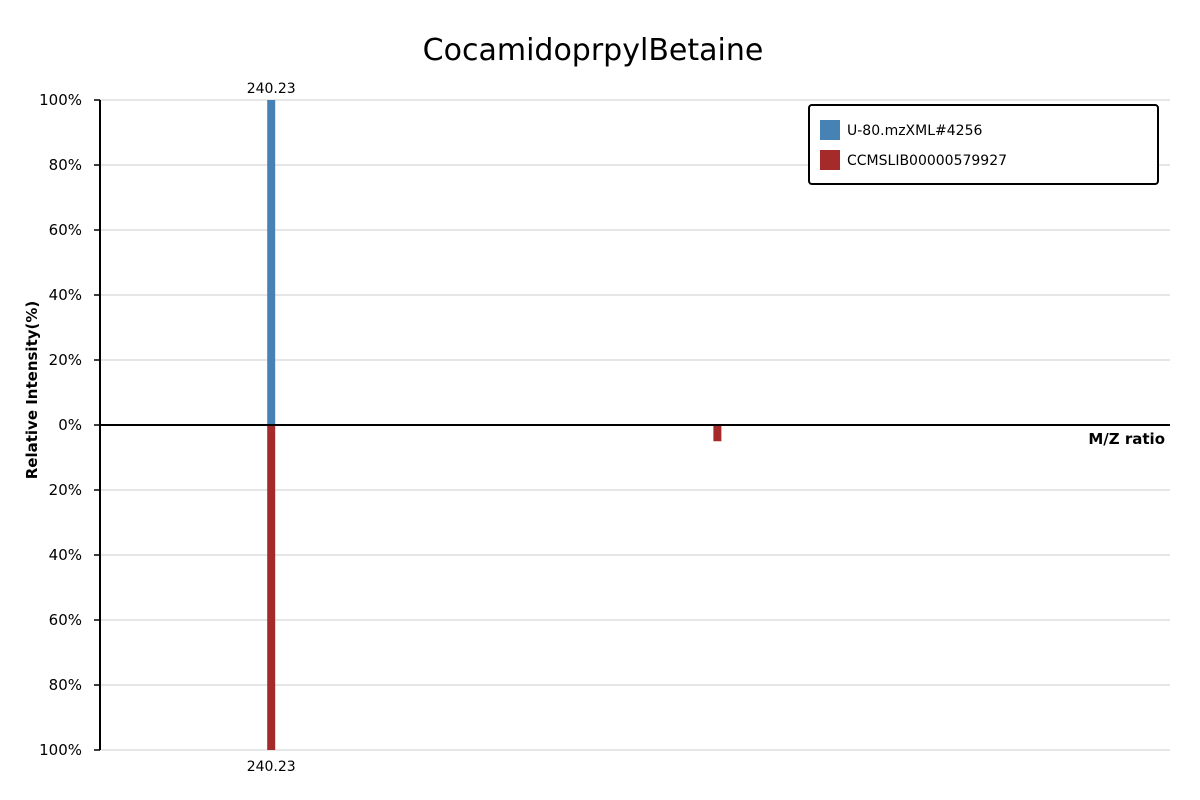 The width and height of the screenshot is (1200, 800). I want to click on x-axis-label: M/Z ratio, so click(1126, 439).